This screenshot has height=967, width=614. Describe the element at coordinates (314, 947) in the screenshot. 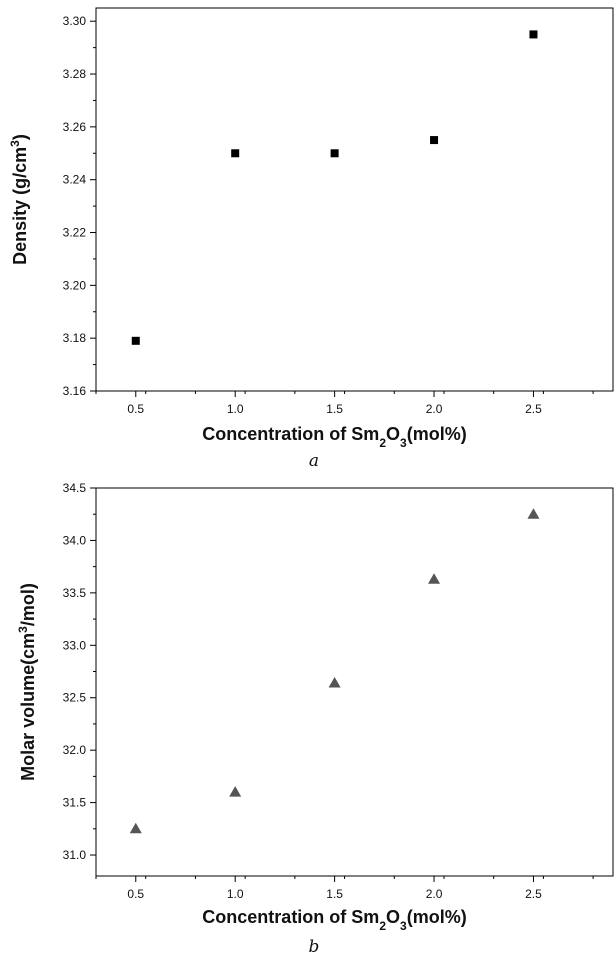

I see `figure-caption: b` at that location.